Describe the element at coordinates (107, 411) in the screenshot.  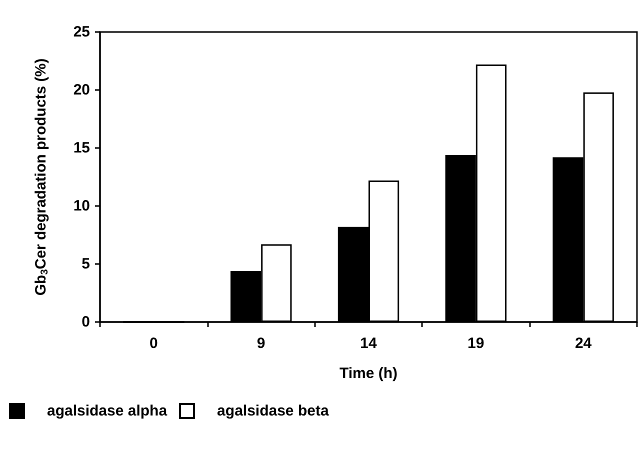
I see `legend-label: agalsidase alpha` at that location.